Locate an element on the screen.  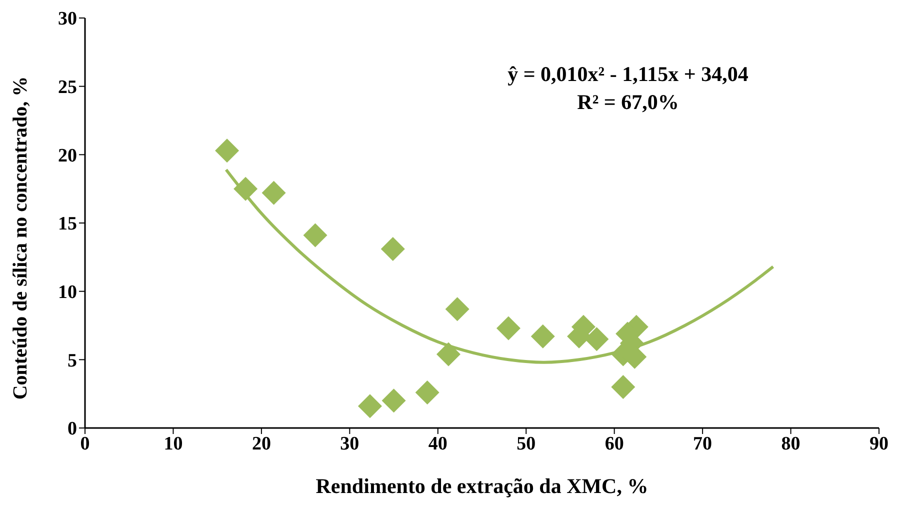
y-tick-label: 10 is located at coordinates (67, 293).